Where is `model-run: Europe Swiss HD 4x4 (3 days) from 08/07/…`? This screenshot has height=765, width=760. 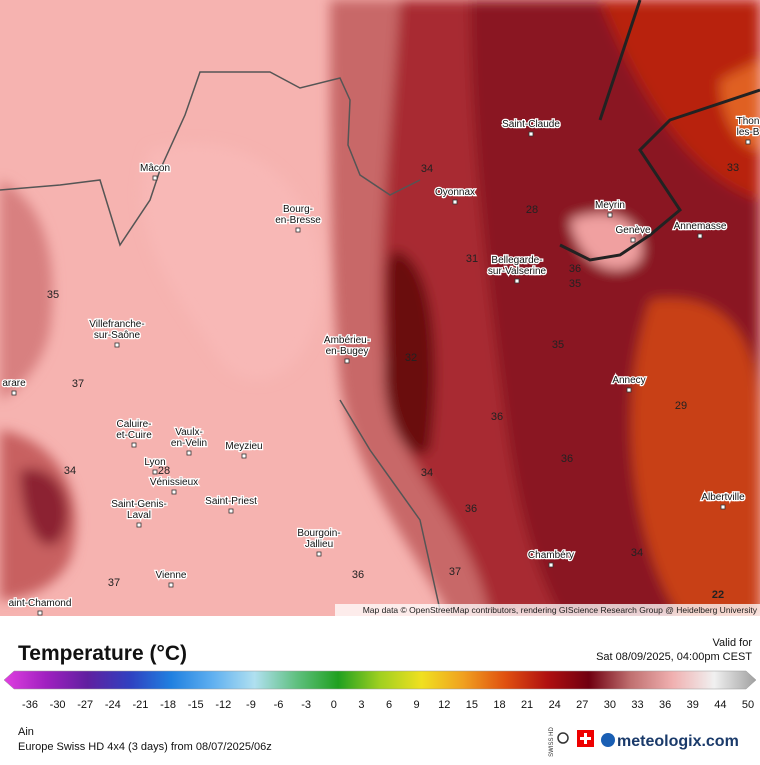
model-run: Europe Swiss HD 4x4 (3 days) from 08/07/… is located at coordinates (145, 747).